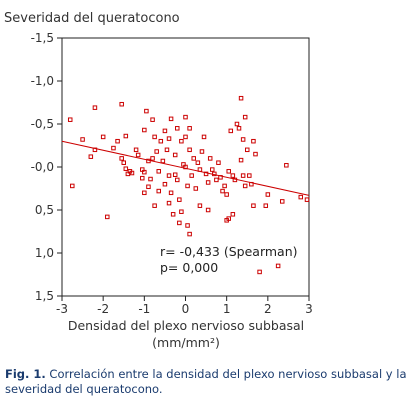 This screenshot has width=420, height=400. What do you see at coordinates (229, 251) in the screenshot?
I see `correlation-stat: r= -0,433 (Spearman)` at bounding box center [229, 251].